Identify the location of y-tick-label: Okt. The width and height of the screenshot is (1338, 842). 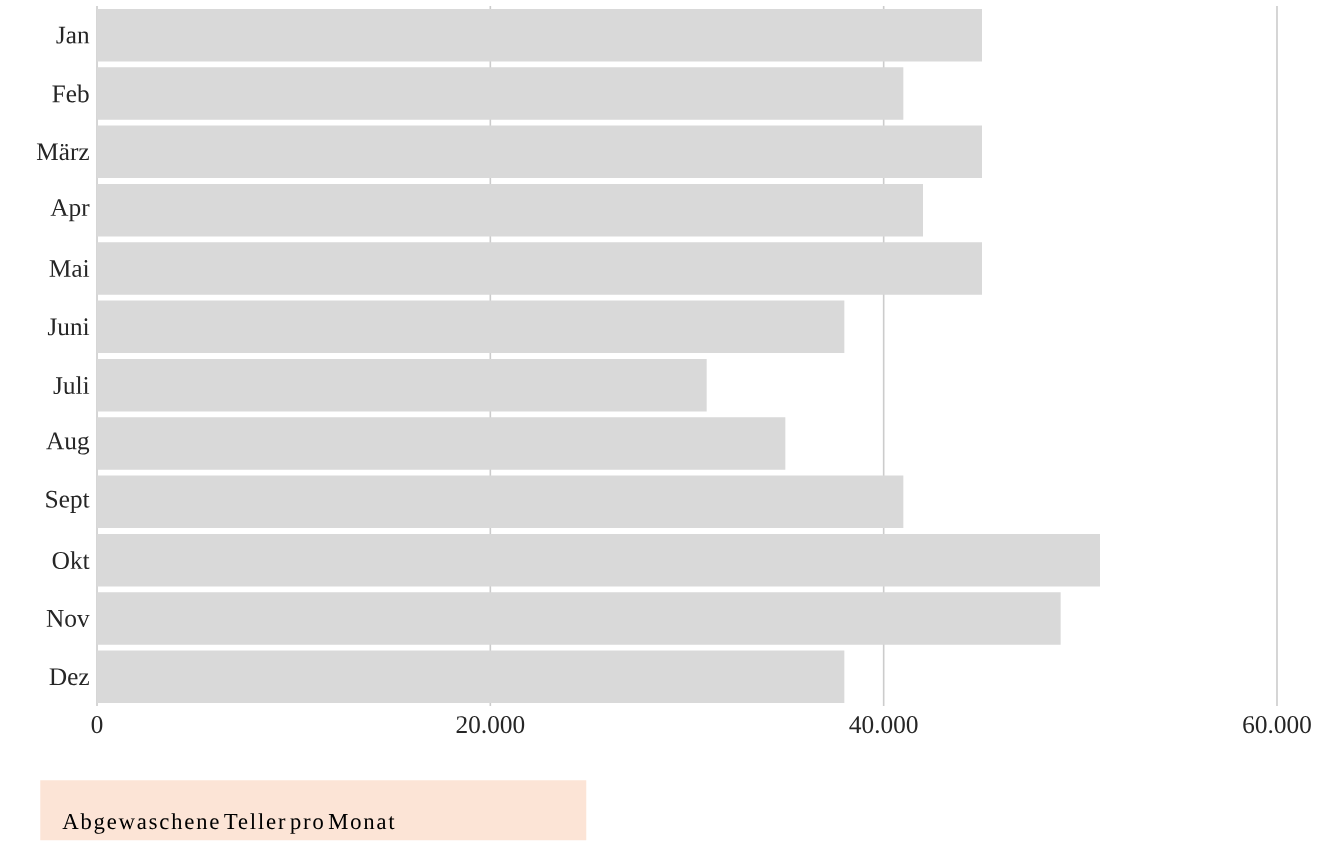
(71, 560).